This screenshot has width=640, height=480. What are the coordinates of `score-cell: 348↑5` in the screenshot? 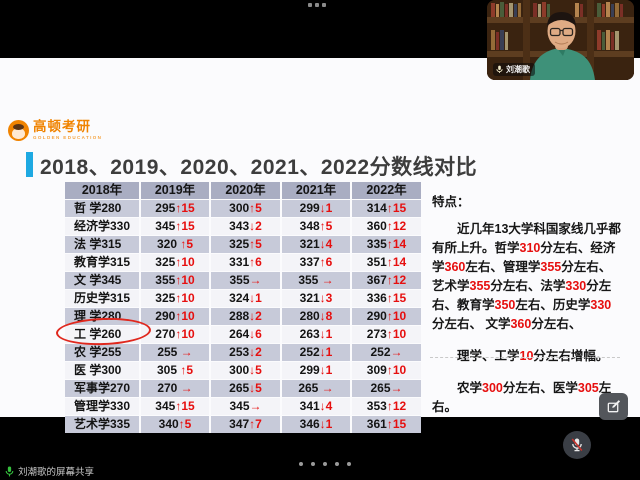 It's located at (317, 226).